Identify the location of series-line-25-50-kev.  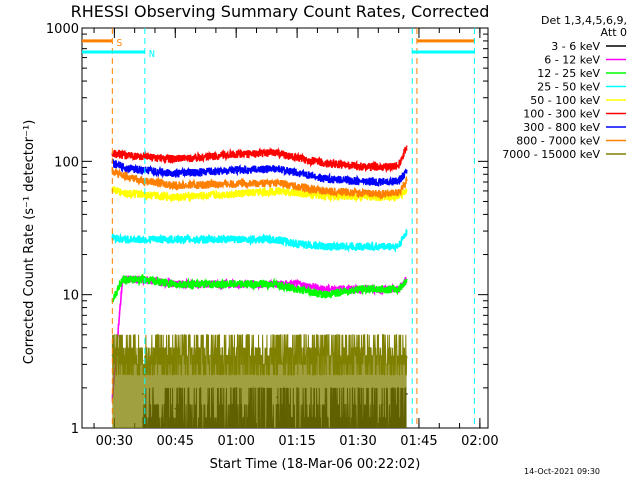
(259, 241).